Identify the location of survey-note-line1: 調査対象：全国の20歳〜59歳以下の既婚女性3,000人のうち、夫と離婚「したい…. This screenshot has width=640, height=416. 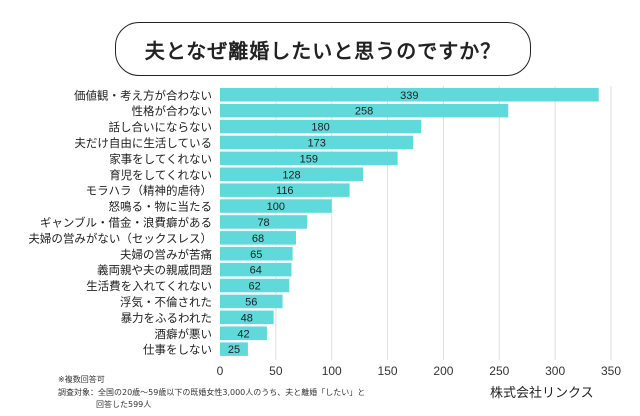
(212, 392).